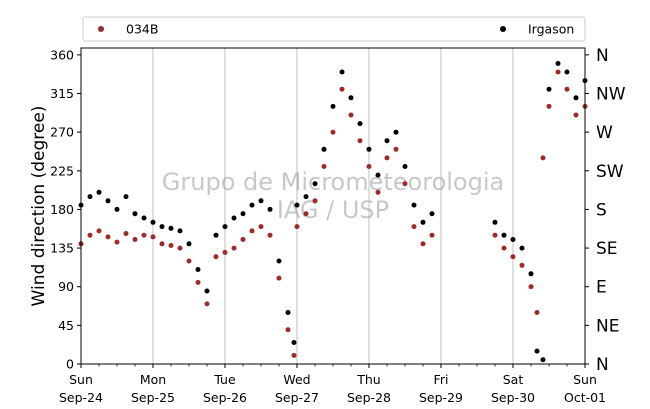 This screenshot has height=409, width=650. What do you see at coordinates (441, 379) in the screenshot?
I see `x-tick-label-day: Fri` at bounding box center [441, 379].